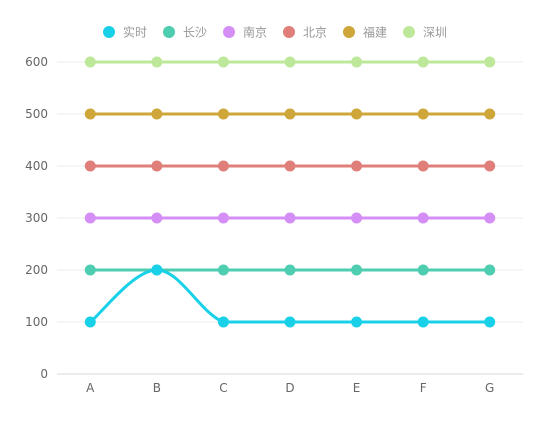 The image size is (550, 424). I want to click on legend-label: 南京, so click(255, 32).